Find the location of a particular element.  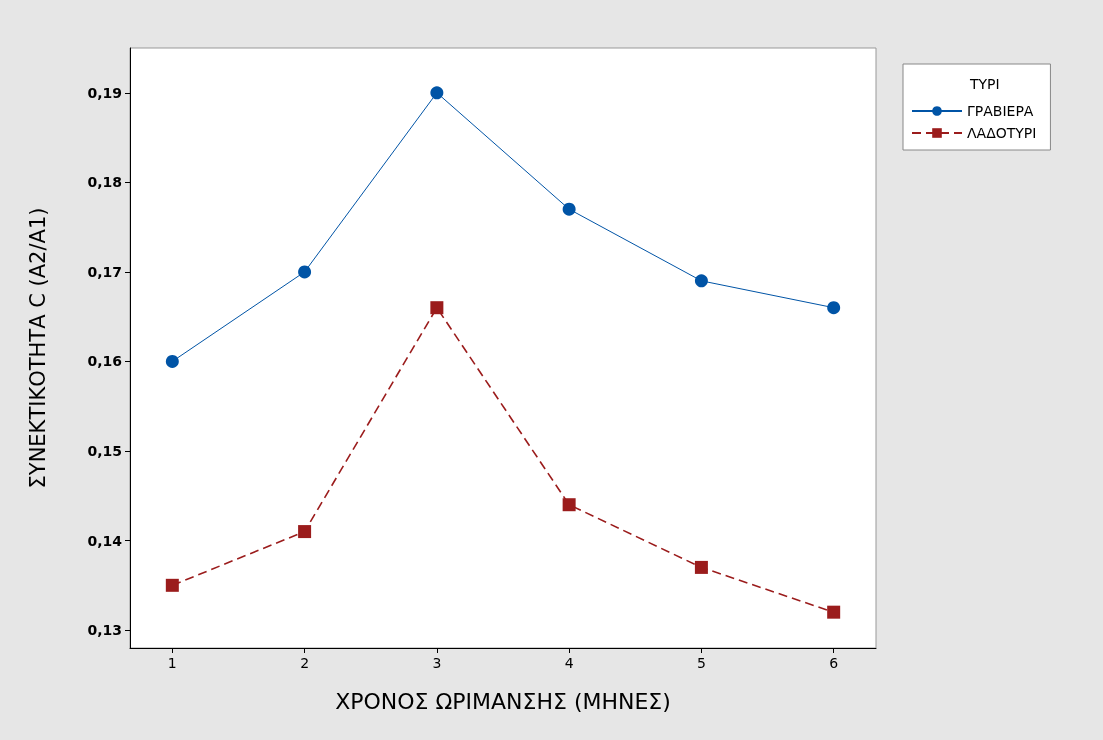

y-tick-label: 0,14 is located at coordinates (105, 540).